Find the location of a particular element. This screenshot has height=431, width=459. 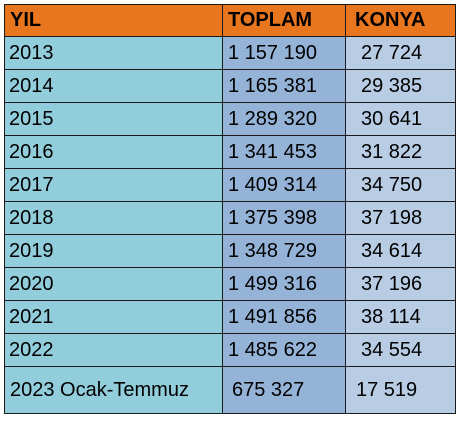

konya-cell: 27 724 is located at coordinates (400, 53).